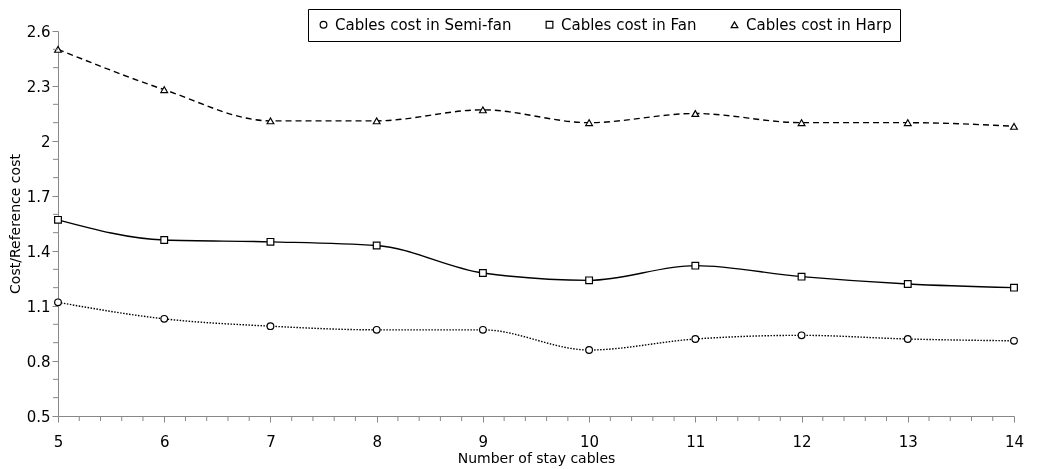  What do you see at coordinates (38, 306) in the screenshot?
I see `y-tick-label: 1.1` at bounding box center [38, 306].